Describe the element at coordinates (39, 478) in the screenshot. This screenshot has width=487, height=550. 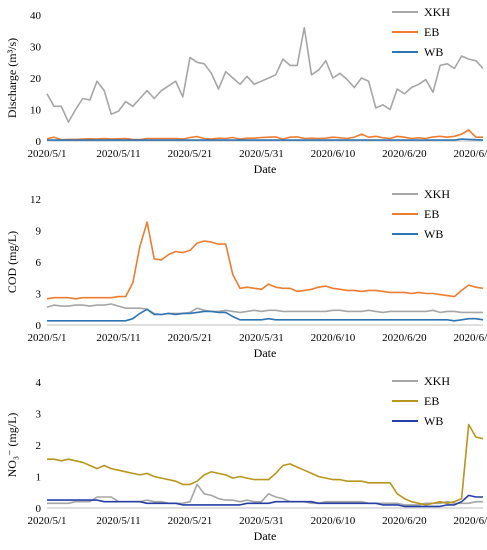
I see `y-tick-label: 1` at that location.